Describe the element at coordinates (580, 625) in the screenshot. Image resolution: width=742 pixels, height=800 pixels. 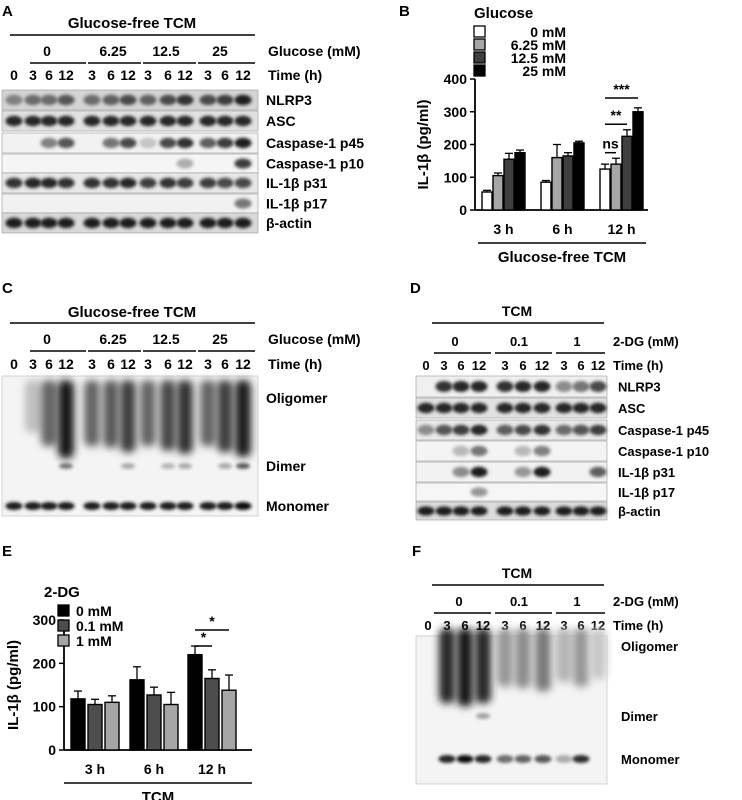
I see `panel-f-time-8: 6` at that location.